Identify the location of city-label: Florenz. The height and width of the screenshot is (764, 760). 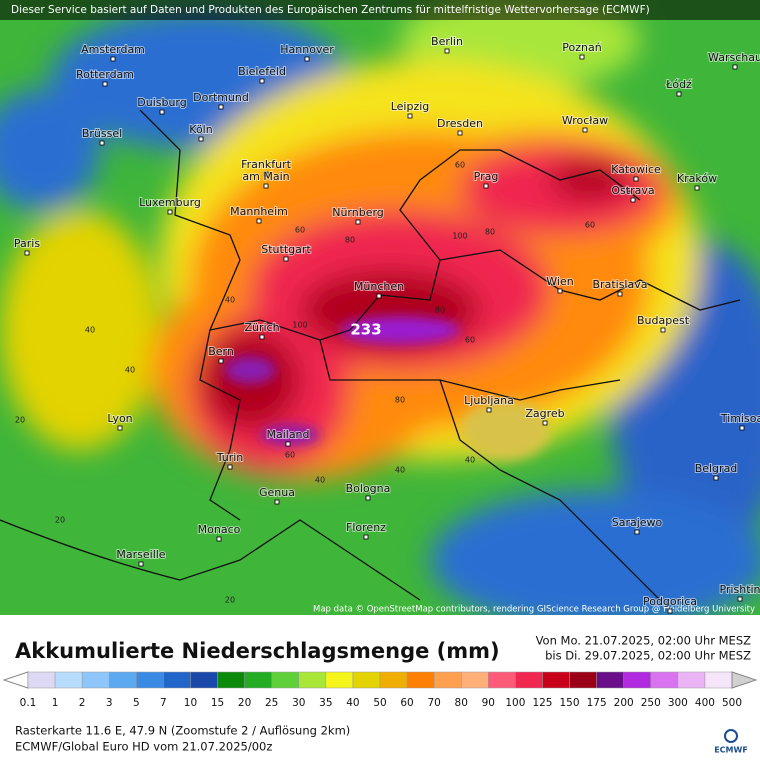
(366, 527).